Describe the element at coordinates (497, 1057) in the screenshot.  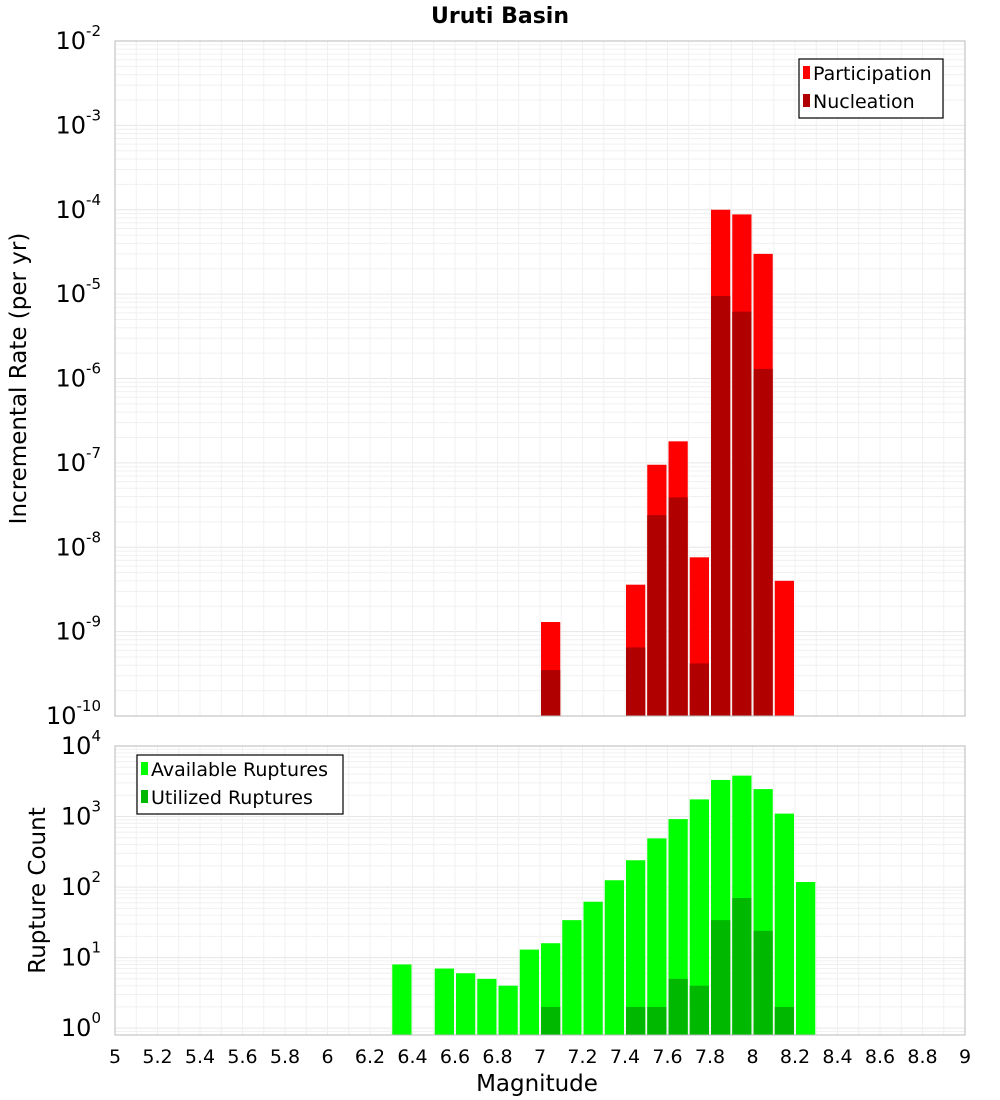
I see `xtick-label: 6.8` at that location.